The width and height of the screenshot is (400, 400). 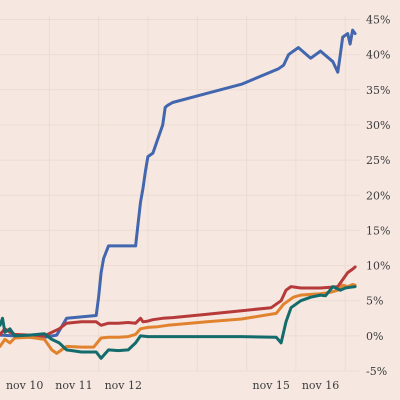 I want to click on x-tick-label: nov 15, so click(x=271, y=385).